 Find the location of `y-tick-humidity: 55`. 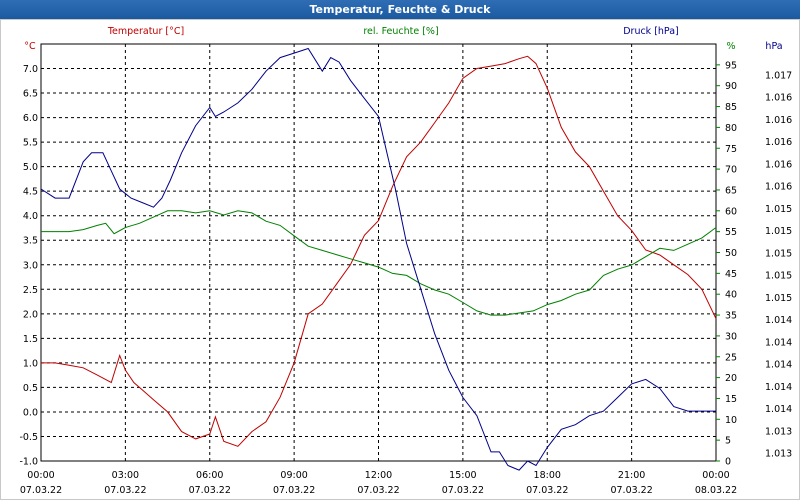

y-tick-humidity: 55 is located at coordinates (731, 232).